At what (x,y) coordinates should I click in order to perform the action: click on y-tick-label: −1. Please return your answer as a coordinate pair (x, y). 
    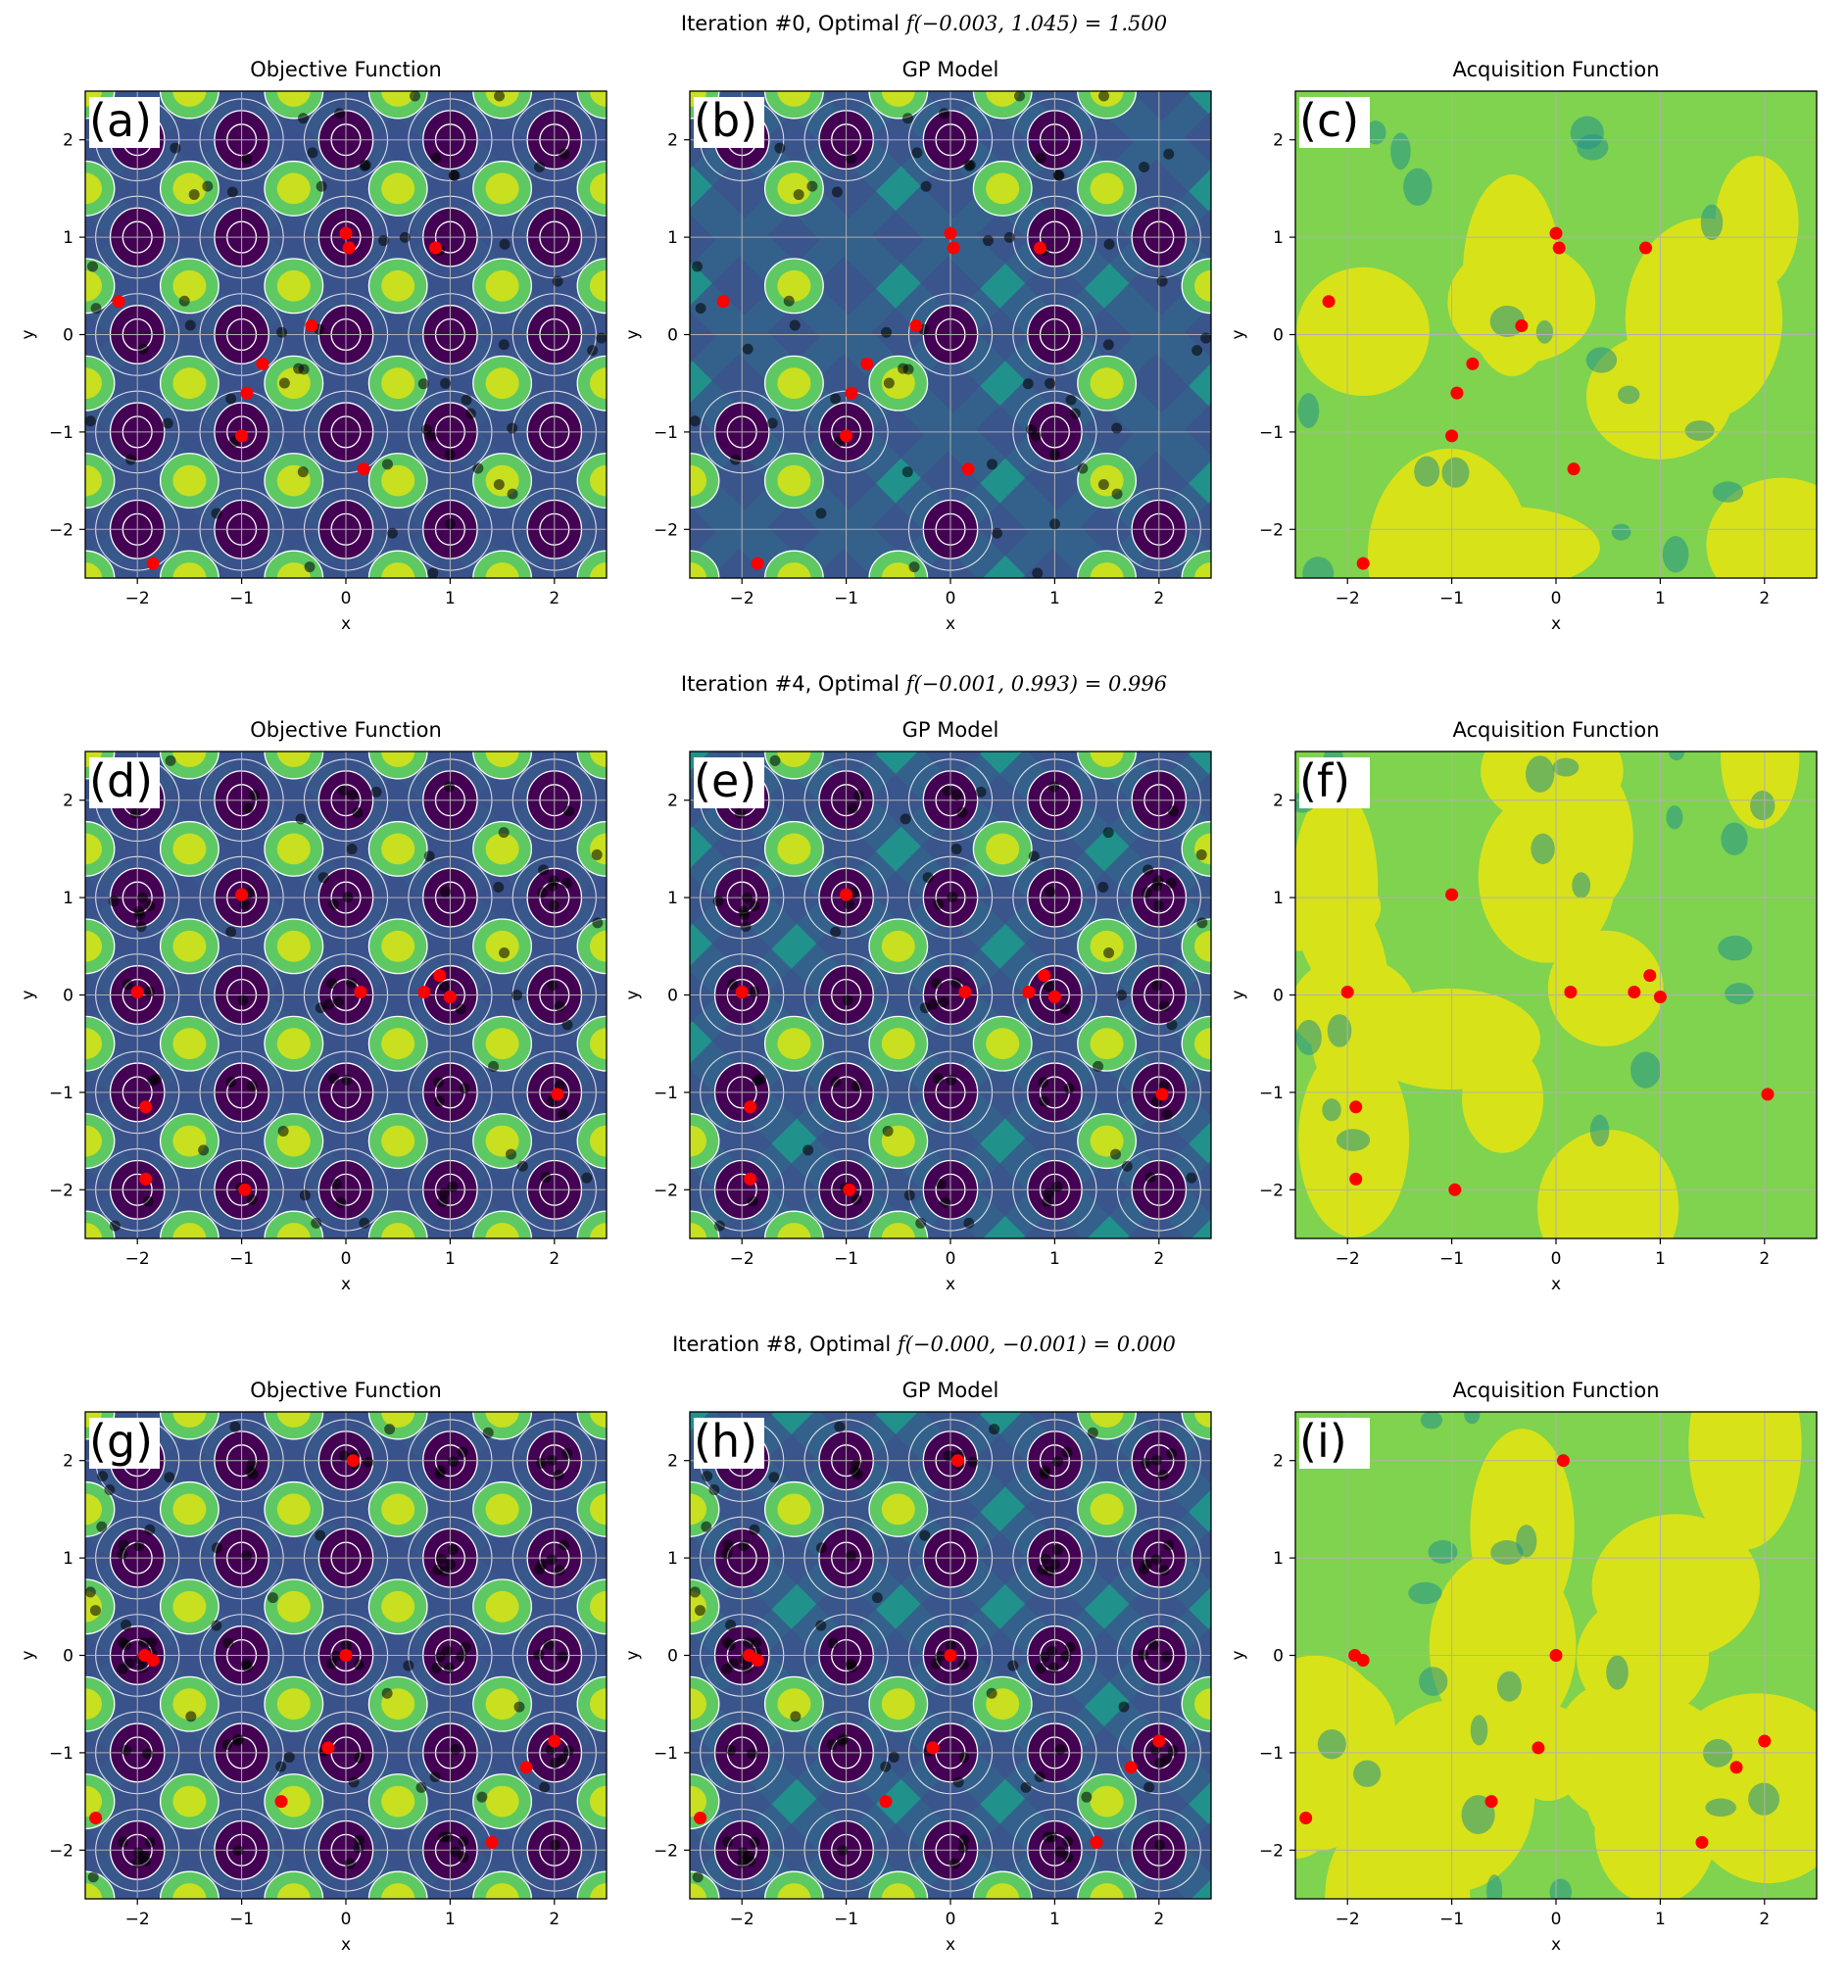
    Looking at the image, I should click on (61, 1093).